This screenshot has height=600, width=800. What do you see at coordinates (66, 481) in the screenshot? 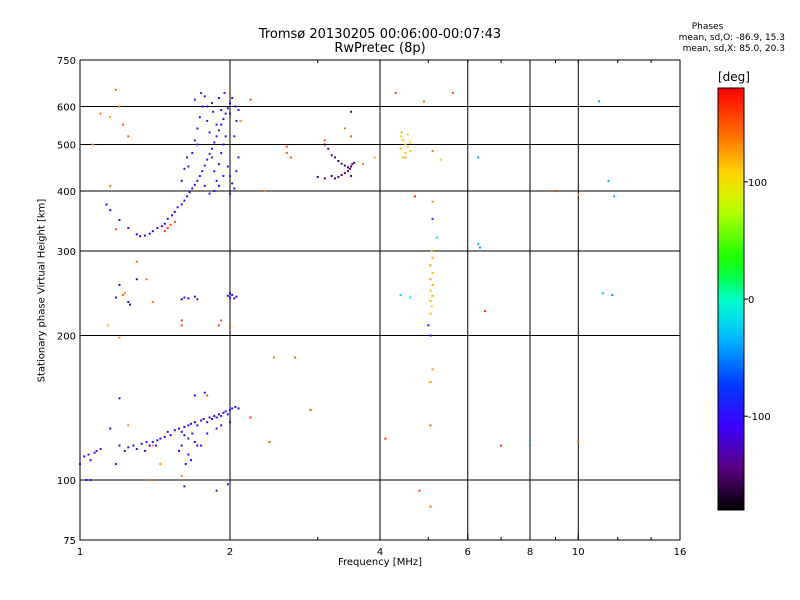
I see `y-tick-label: 100` at bounding box center [66, 481].